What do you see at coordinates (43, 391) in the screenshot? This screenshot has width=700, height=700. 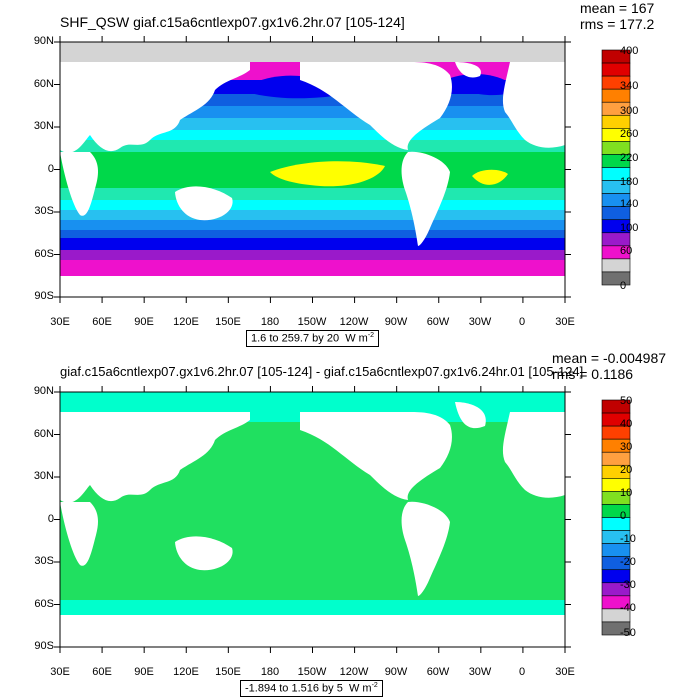 I see `lat-label: 90N` at bounding box center [43, 391].